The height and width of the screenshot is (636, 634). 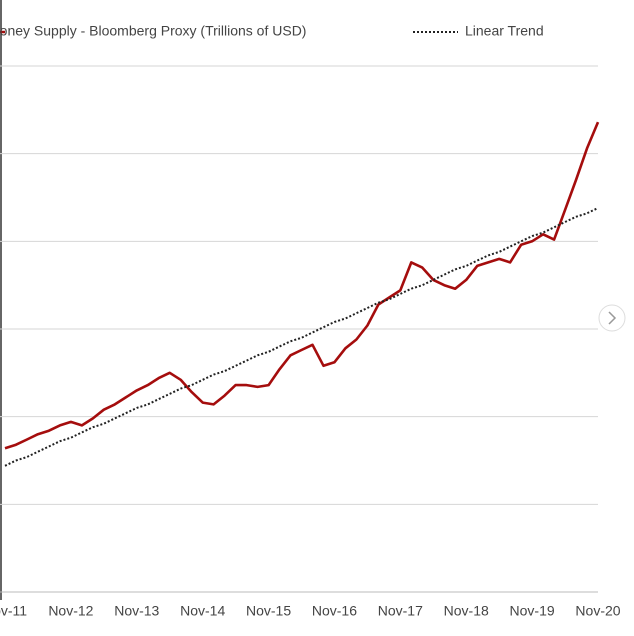 I want to click on x-tick-label: Nov-16, so click(x=334, y=611).